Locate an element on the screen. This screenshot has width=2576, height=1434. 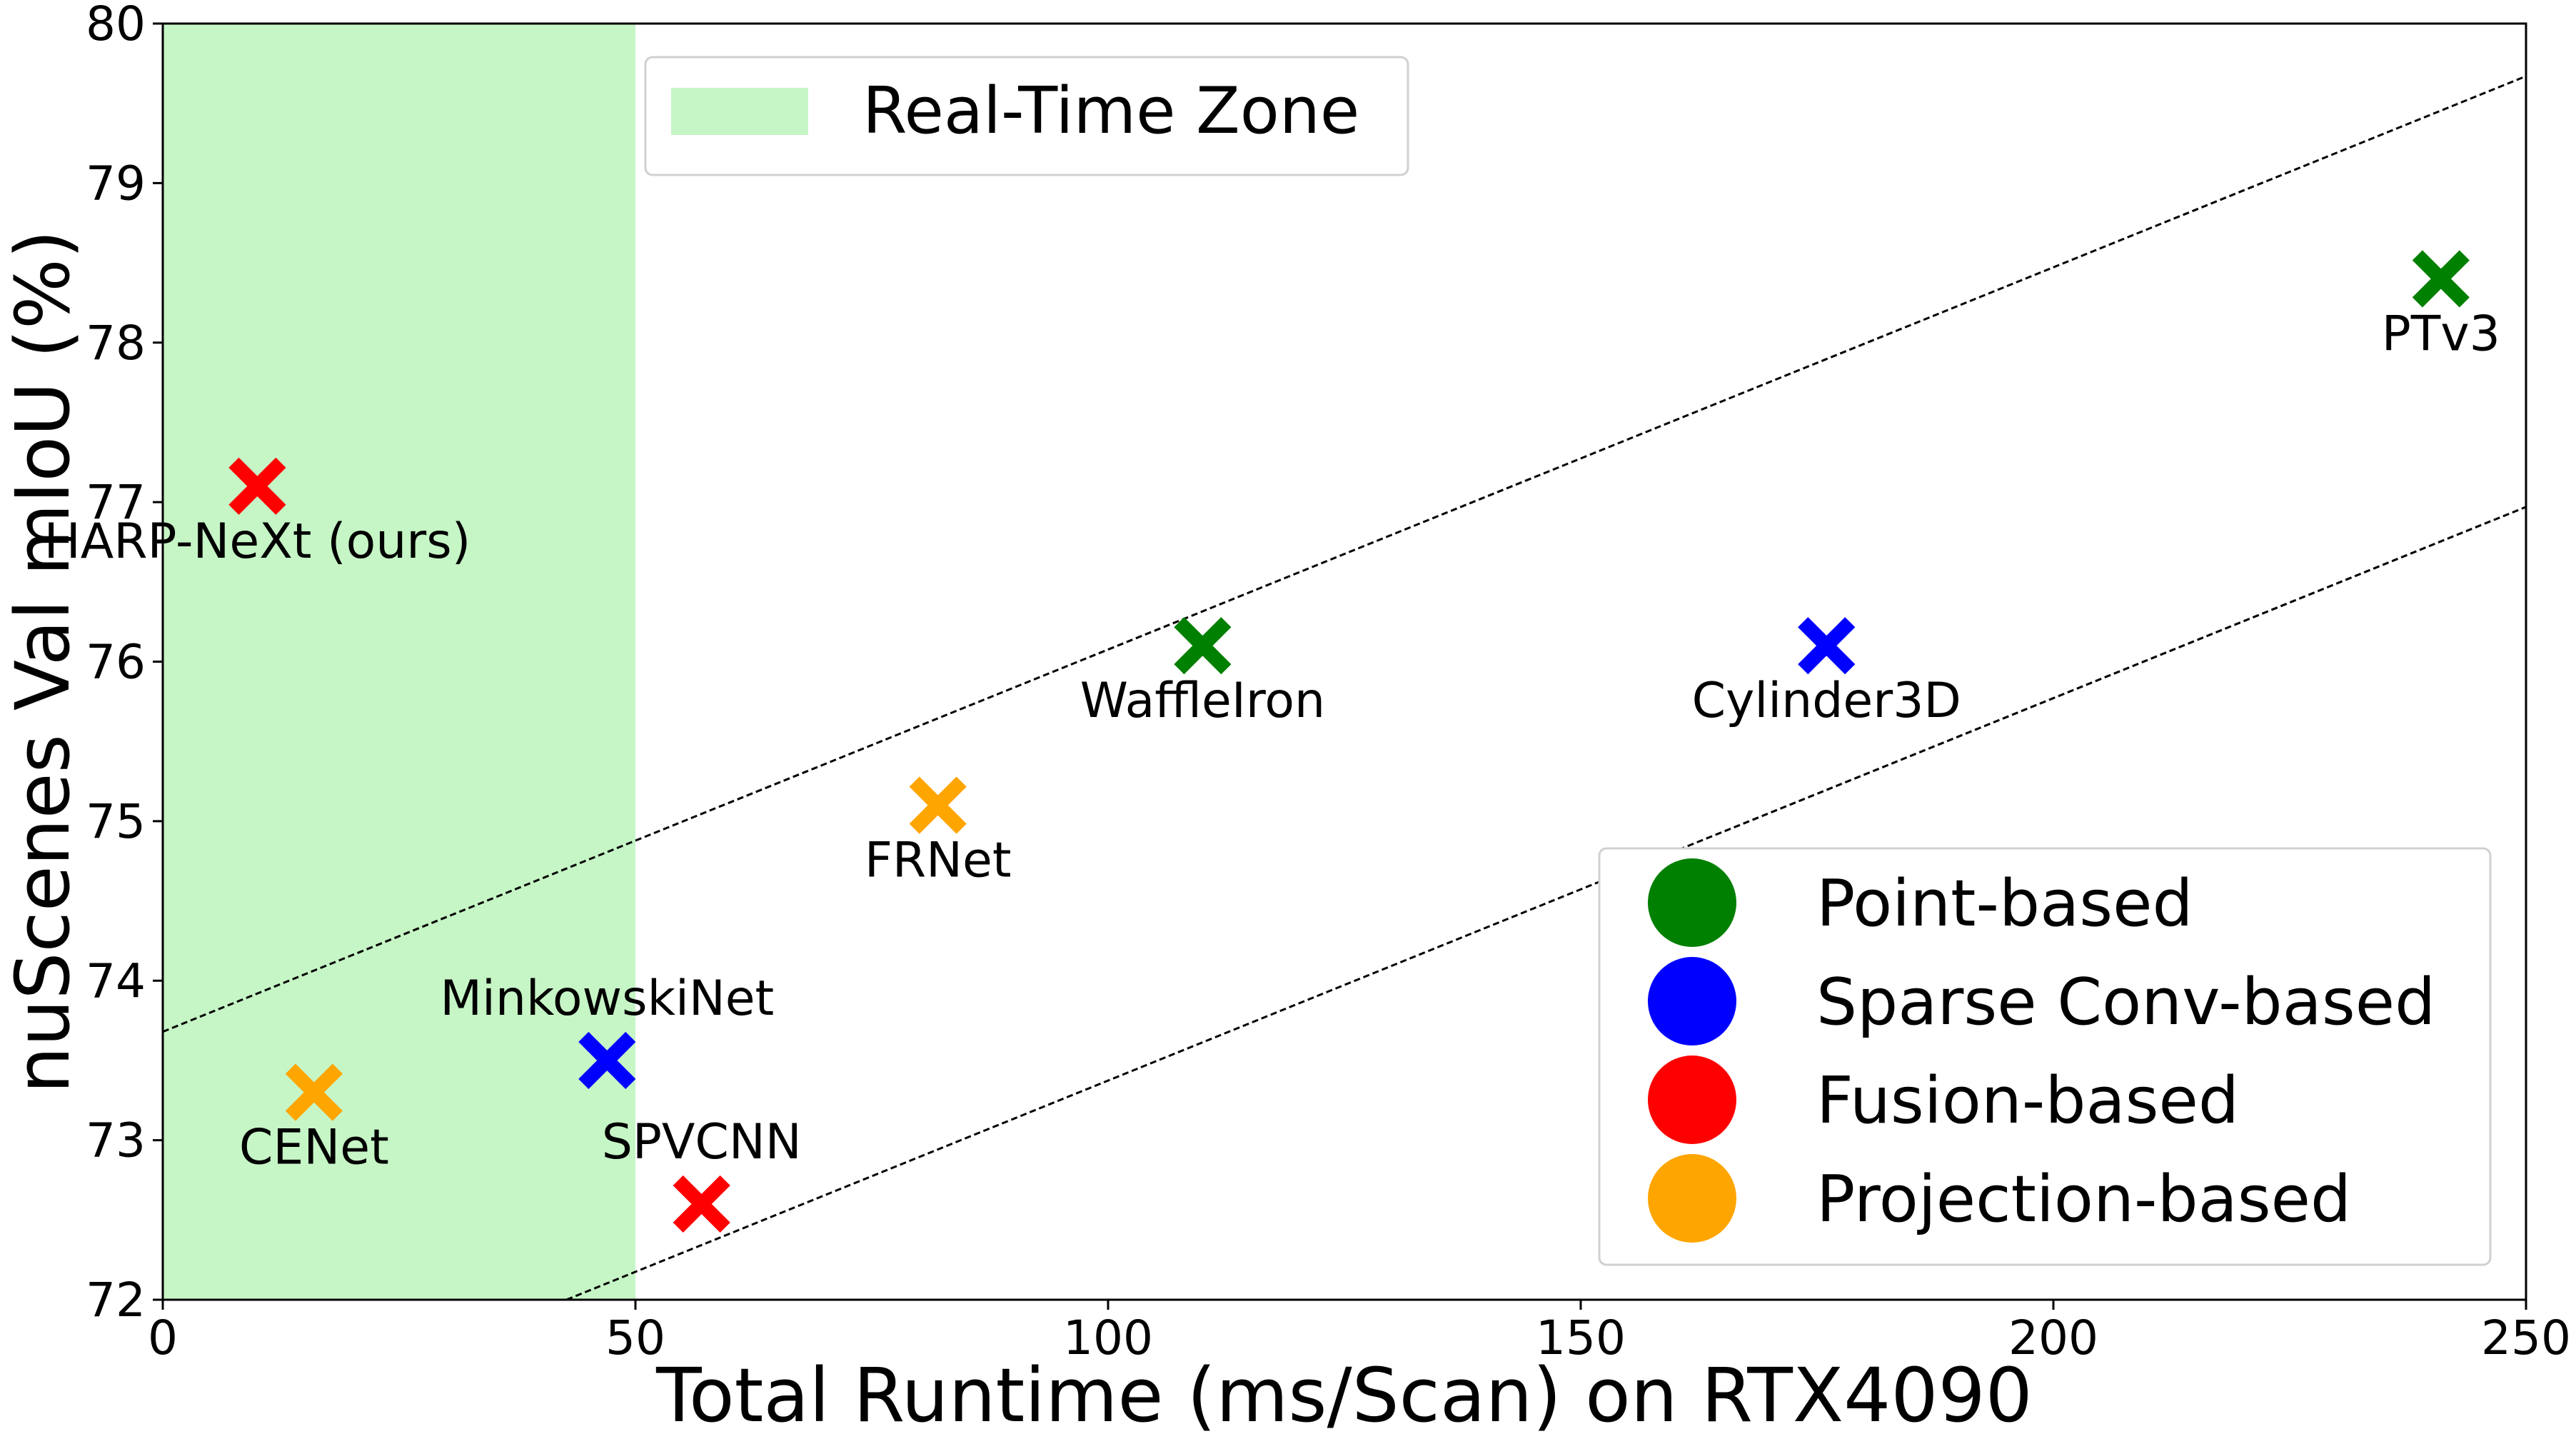
point-ptv3 is located at coordinates (2441, 279).